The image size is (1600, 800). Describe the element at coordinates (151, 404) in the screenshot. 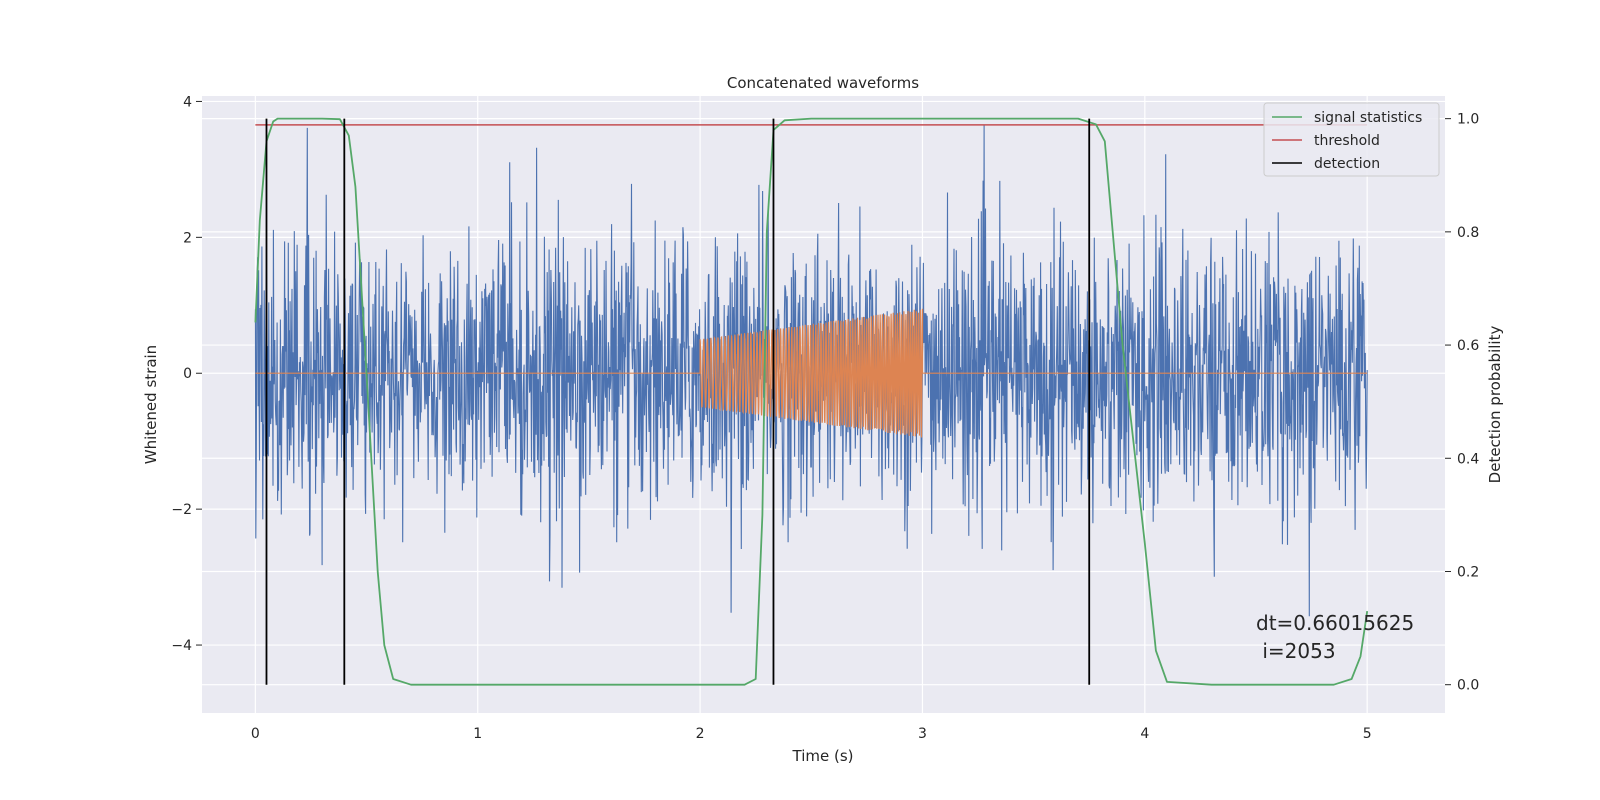

I see `y-axis-label: Whitened strain` at that location.